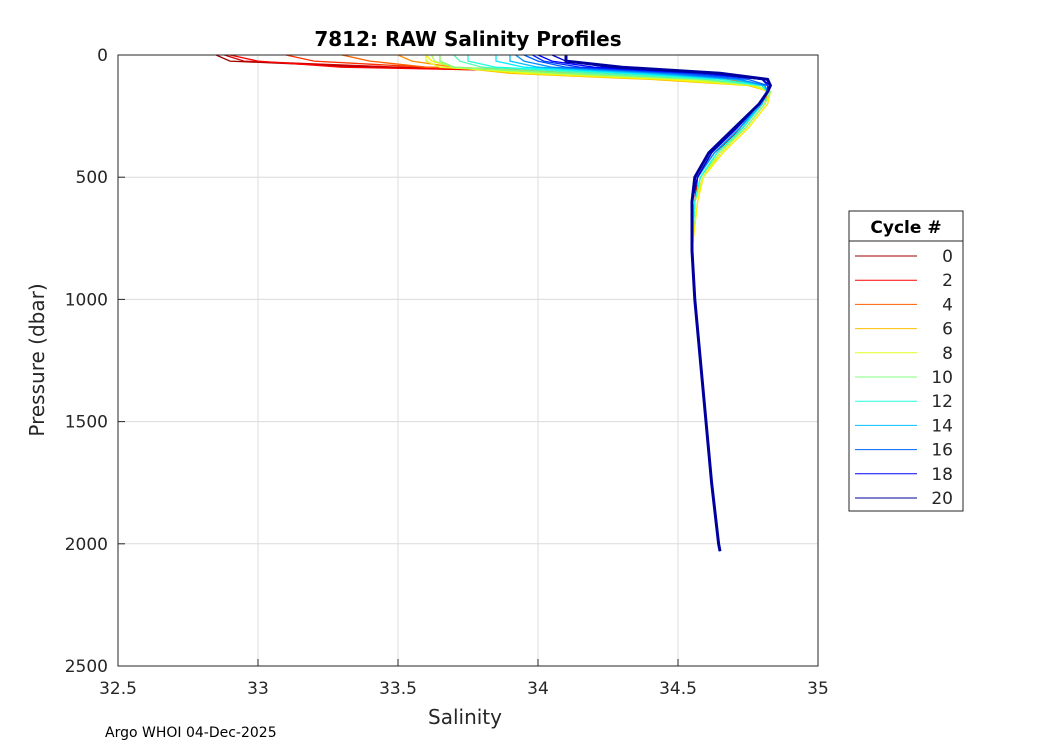 This screenshot has height=750, width=1050. I want to click on legend-label: 10, so click(942, 378).